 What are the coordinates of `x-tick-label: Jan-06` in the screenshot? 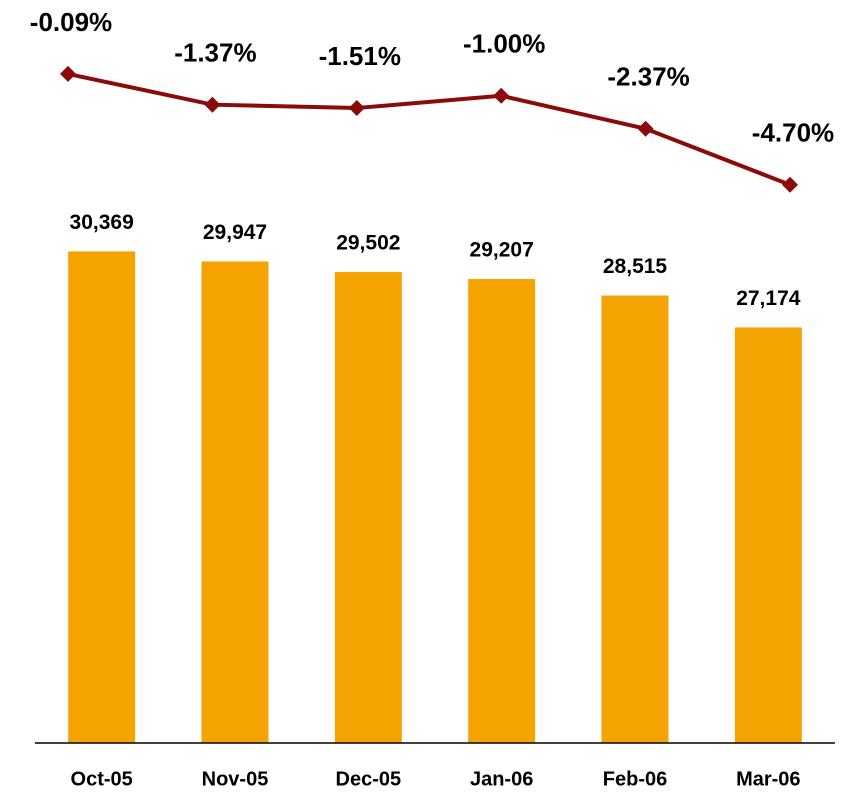 It's located at (501, 779).